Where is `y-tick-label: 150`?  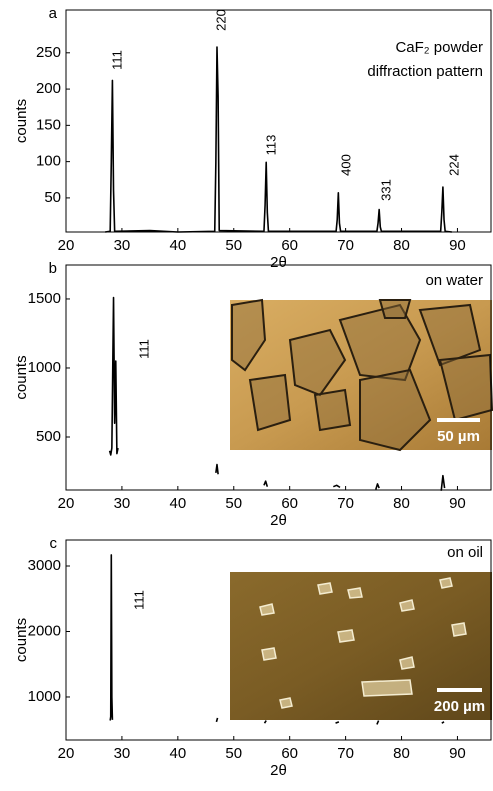
y-tick-label: 150 is located at coordinates (48, 124).